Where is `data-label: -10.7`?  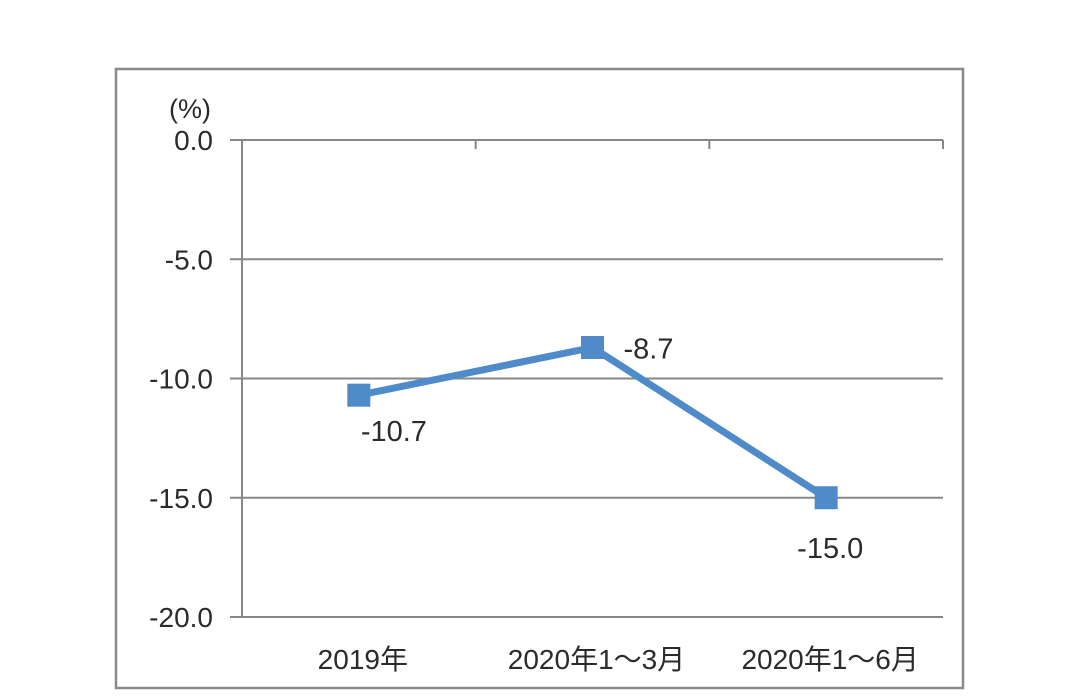 data-label: -10.7 is located at coordinates (394, 432).